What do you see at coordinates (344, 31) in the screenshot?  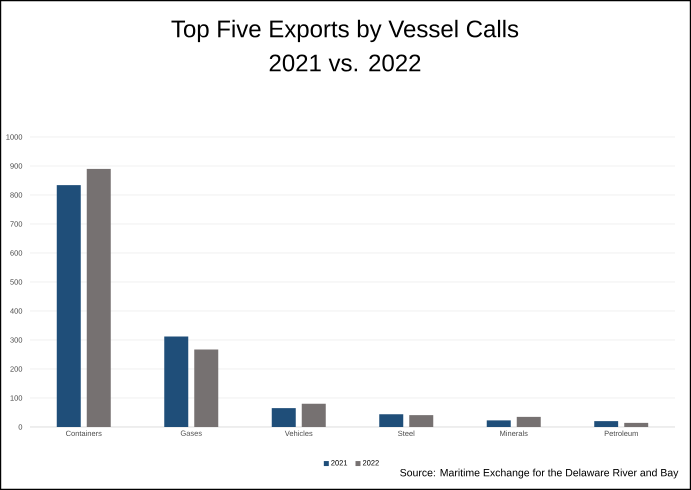 I see `chart-title: Top Five Exports by Vessel Calls` at bounding box center [344, 31].